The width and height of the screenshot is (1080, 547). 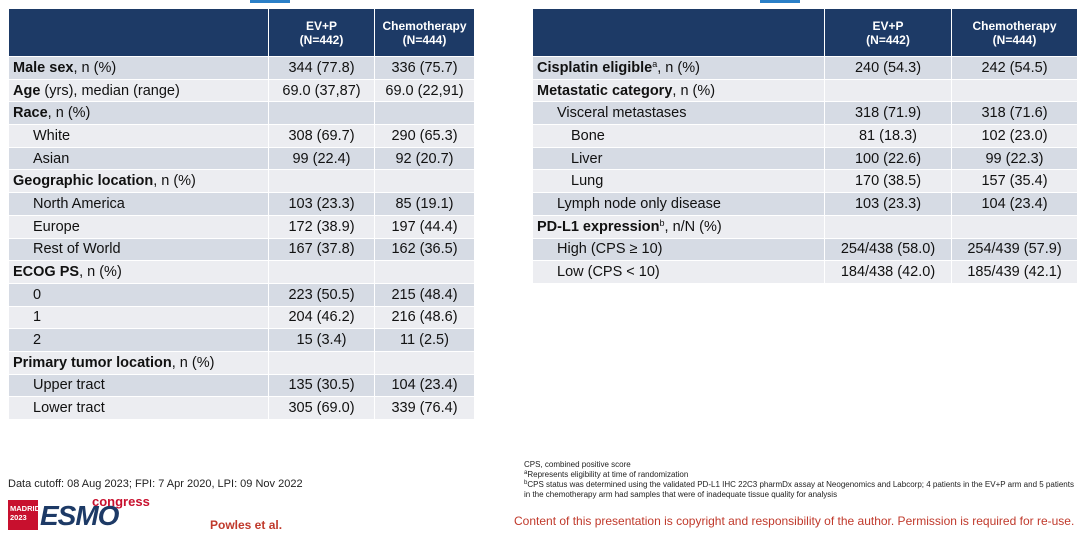 What do you see at coordinates (241, 362) in the screenshot?
I see `table-row: Primary tumor location, n (%)` at bounding box center [241, 362].